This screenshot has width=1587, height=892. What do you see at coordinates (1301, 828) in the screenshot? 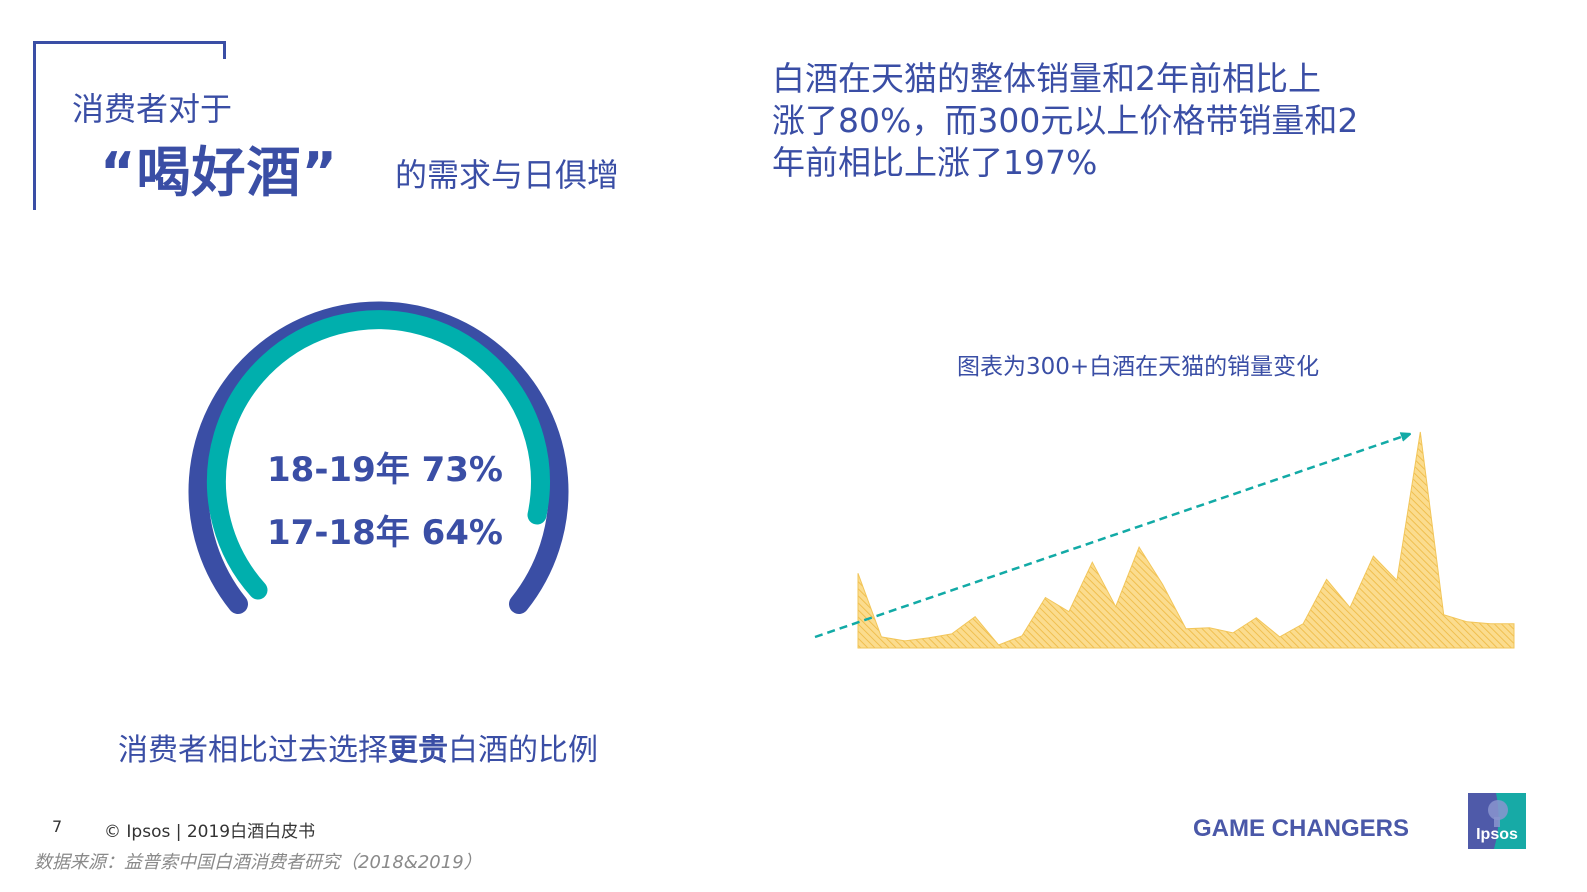
I see `tagline: GAME CHANGERS` at bounding box center [1301, 828].